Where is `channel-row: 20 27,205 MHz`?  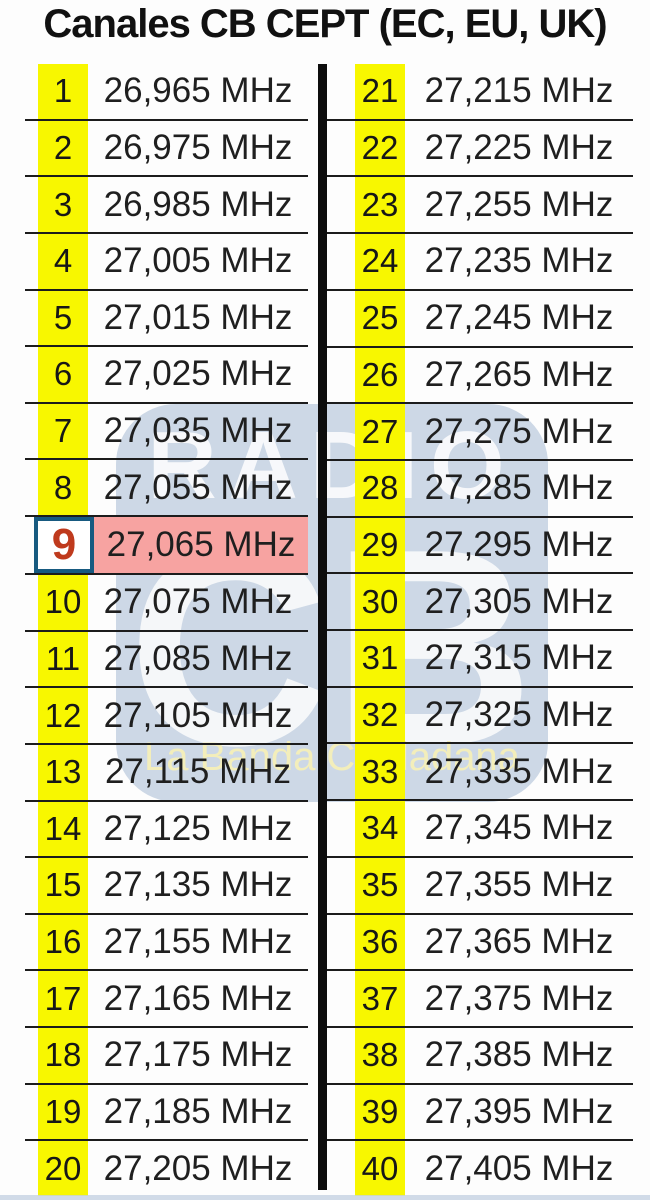
channel-row: 20 27,205 MHz is located at coordinates (166, 1168).